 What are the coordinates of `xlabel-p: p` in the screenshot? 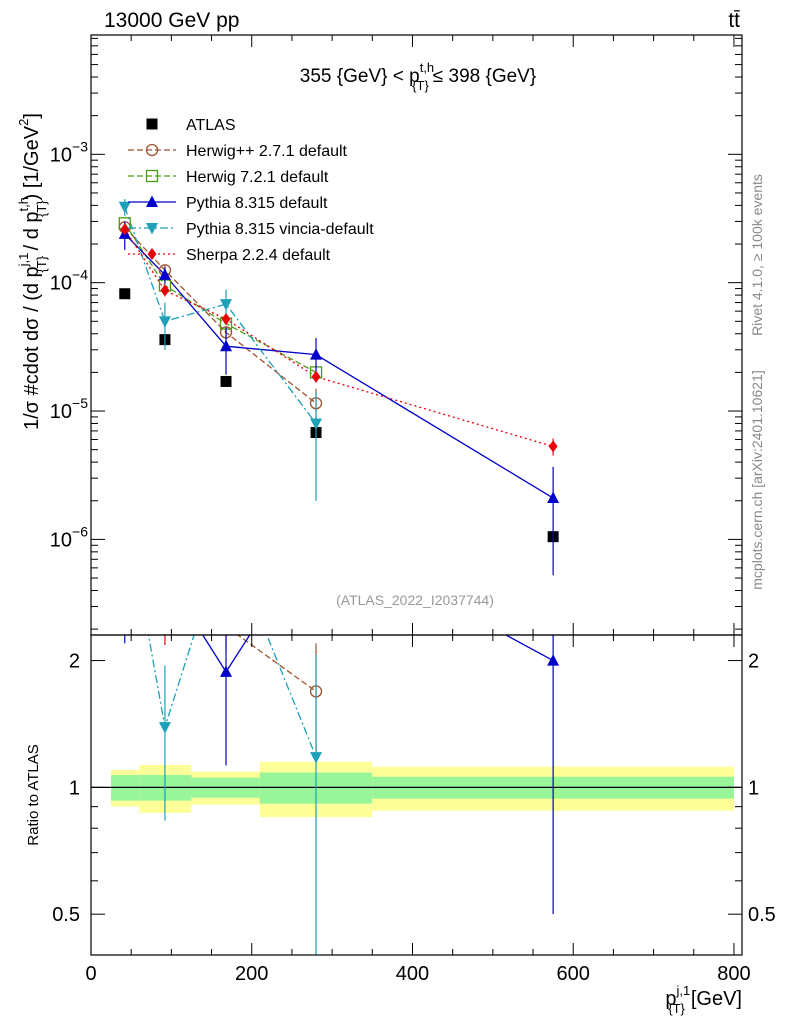 It's located at (670, 999).